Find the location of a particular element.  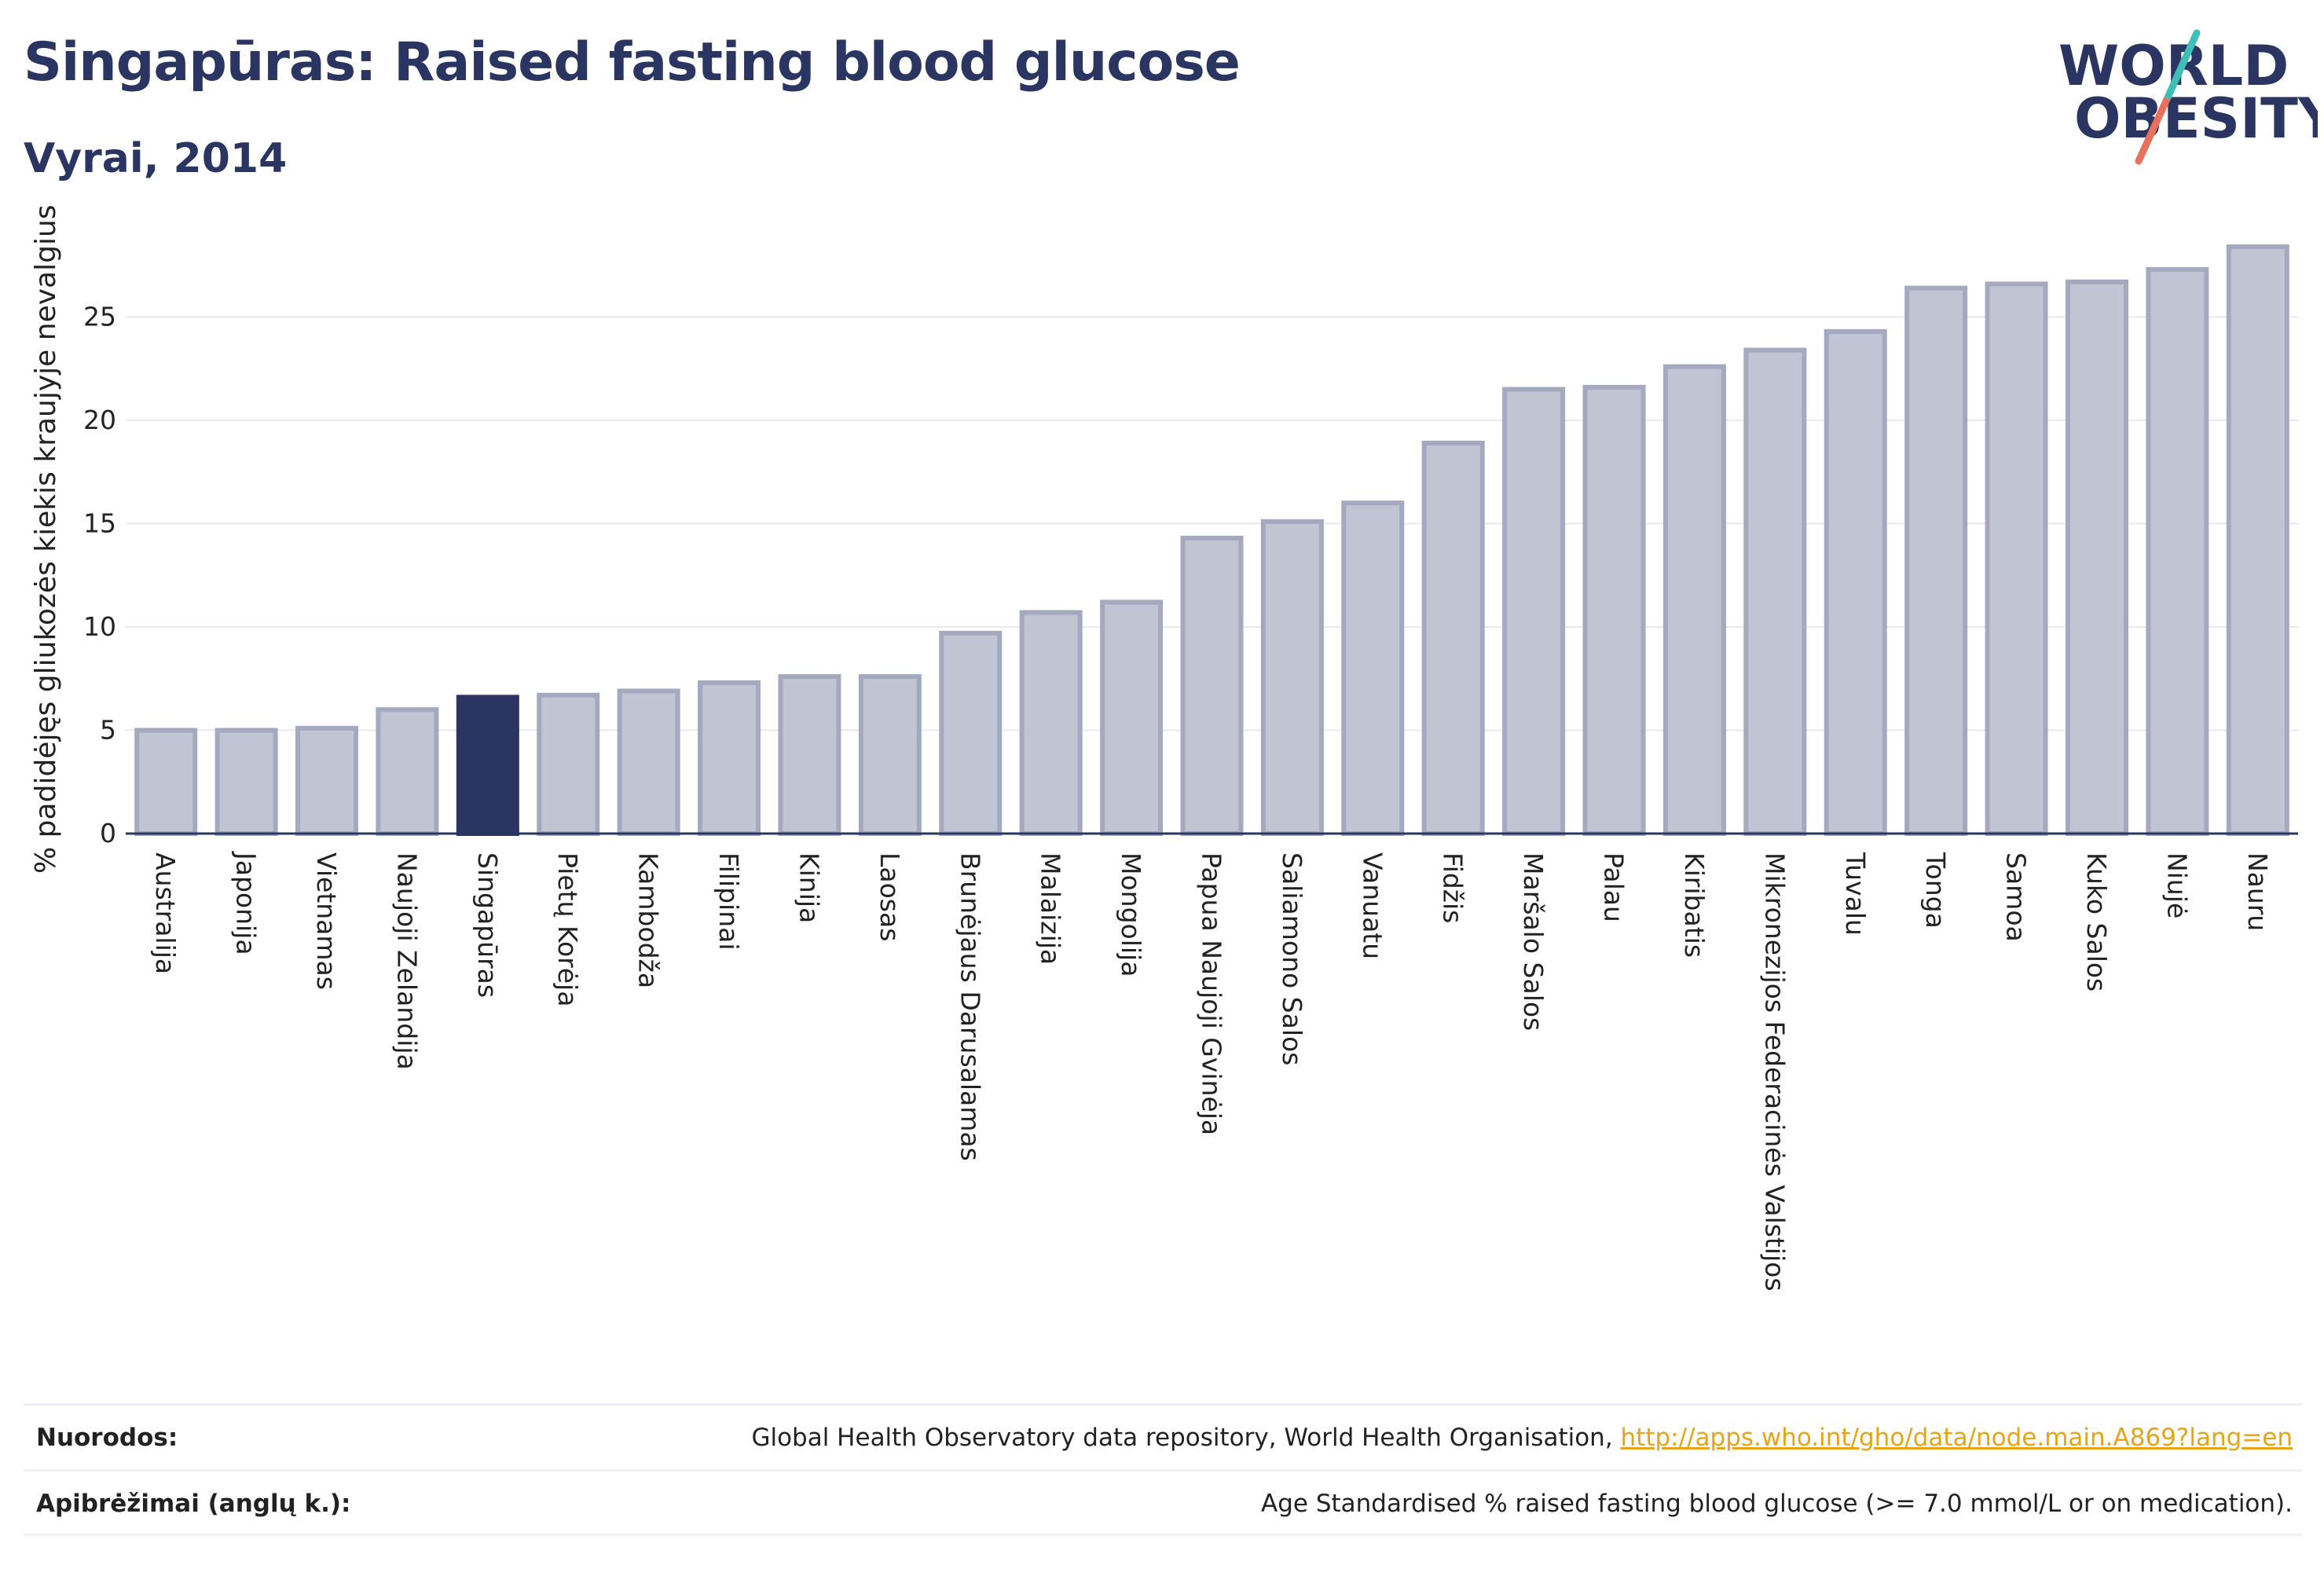

chart-title: Singapūras: Raised fasting blood glucose is located at coordinates (632, 62).